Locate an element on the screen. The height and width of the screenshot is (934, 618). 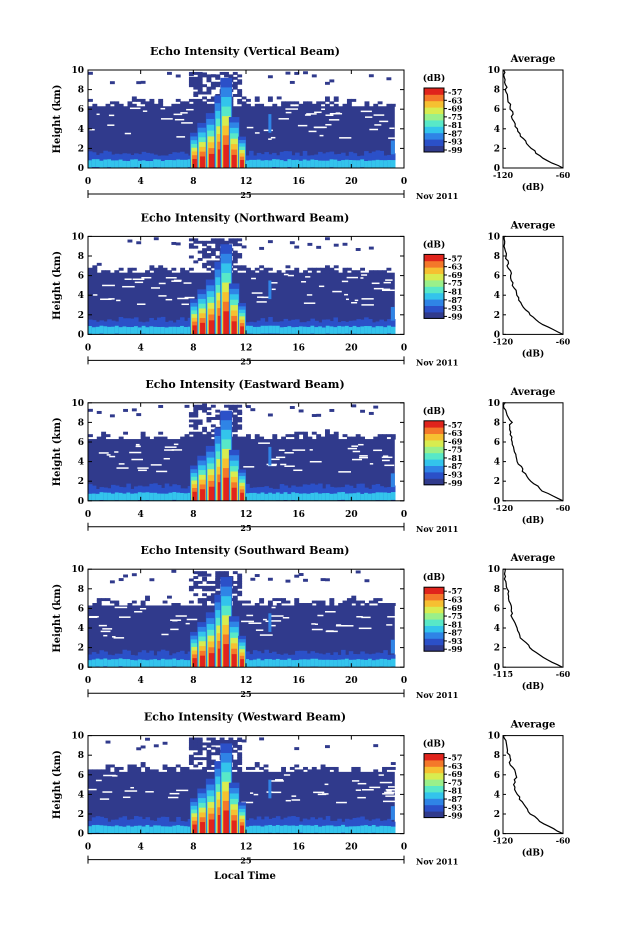
average-frame is located at coordinates (533, 785).